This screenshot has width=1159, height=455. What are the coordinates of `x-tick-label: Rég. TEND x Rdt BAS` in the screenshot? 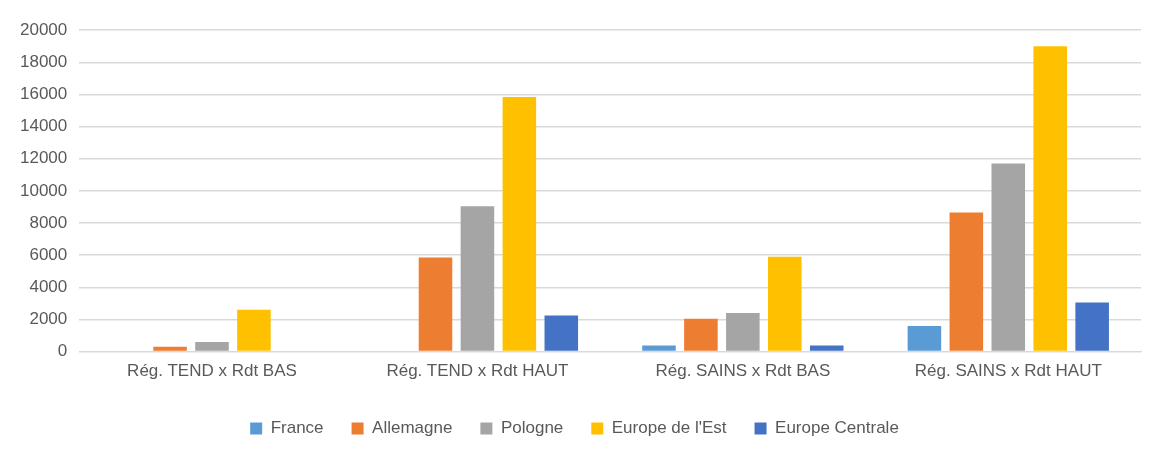 It's located at (212, 371).